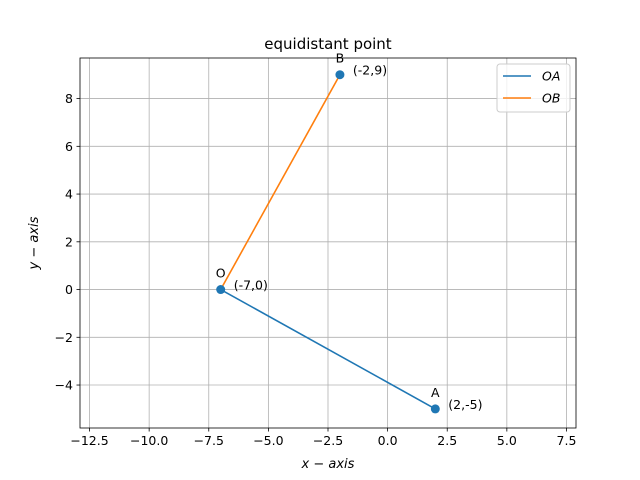 This screenshot has height=480, width=640. What do you see at coordinates (64, 337) in the screenshot?
I see `y-tick-label: −2` at bounding box center [64, 337].